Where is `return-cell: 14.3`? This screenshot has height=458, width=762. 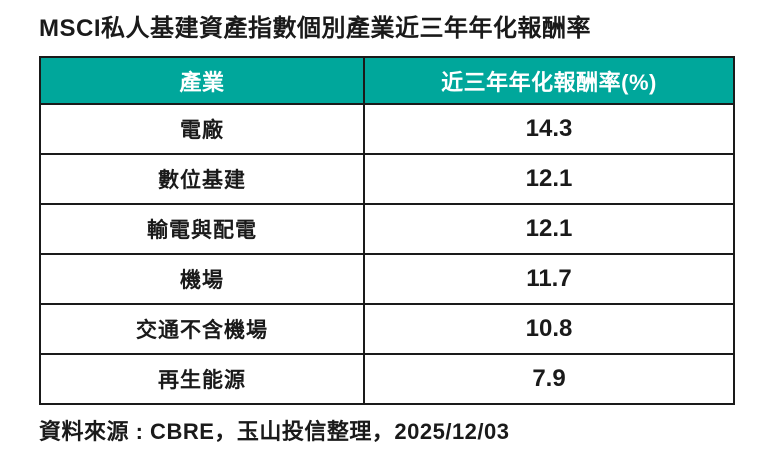 return-cell: 14.3 is located at coordinates (549, 129).